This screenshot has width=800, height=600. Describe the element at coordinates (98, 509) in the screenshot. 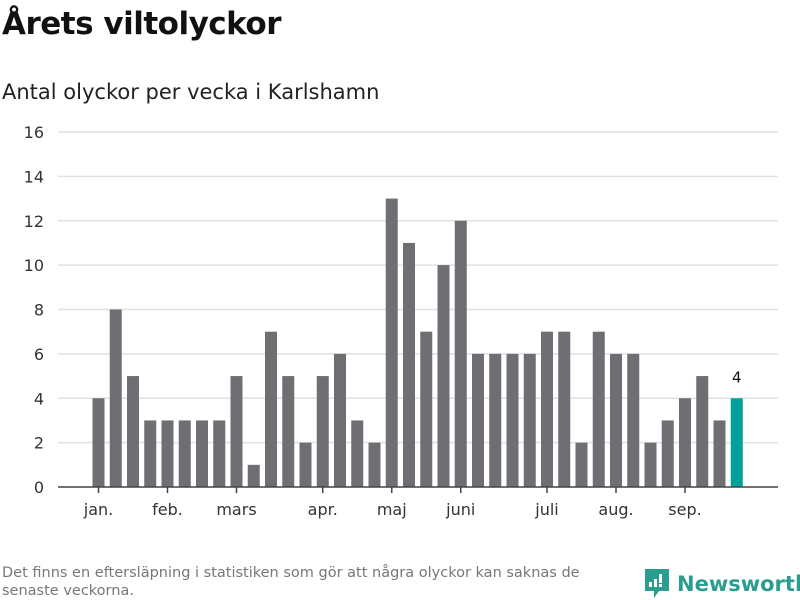

I see `x-tick-label: jan.` at that location.